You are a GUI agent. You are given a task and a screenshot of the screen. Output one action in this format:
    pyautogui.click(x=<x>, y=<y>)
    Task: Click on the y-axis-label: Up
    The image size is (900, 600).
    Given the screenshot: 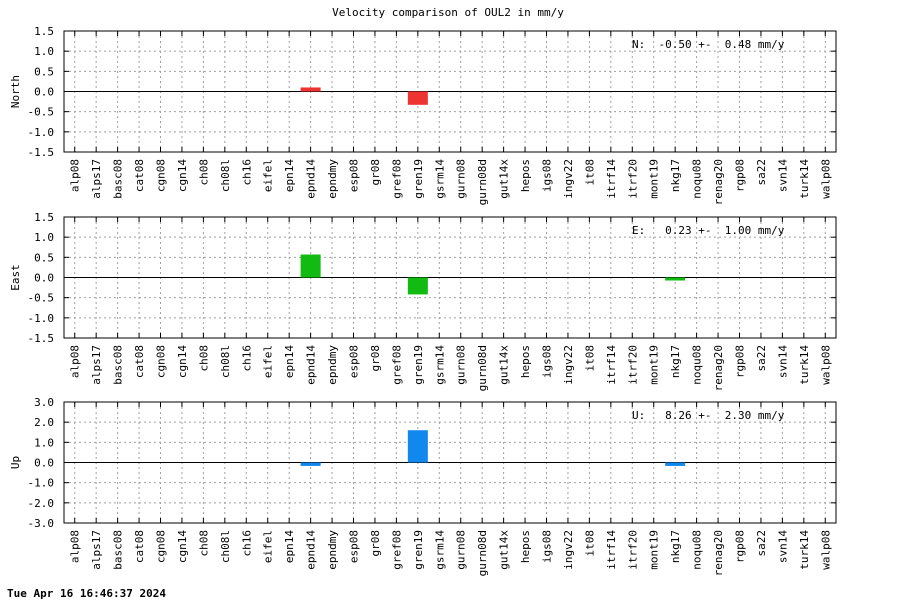 What is the action you would take?
    pyautogui.click(x=15, y=462)
    